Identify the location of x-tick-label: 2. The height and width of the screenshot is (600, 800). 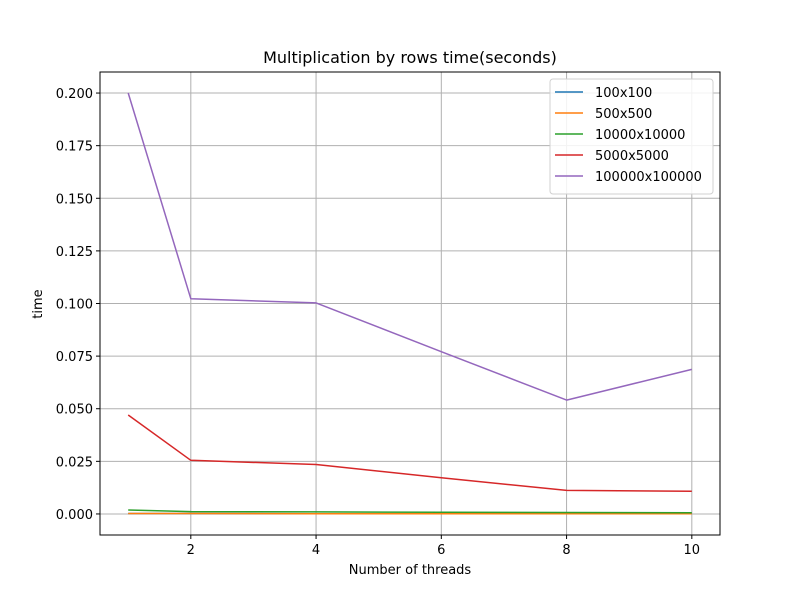
(191, 550).